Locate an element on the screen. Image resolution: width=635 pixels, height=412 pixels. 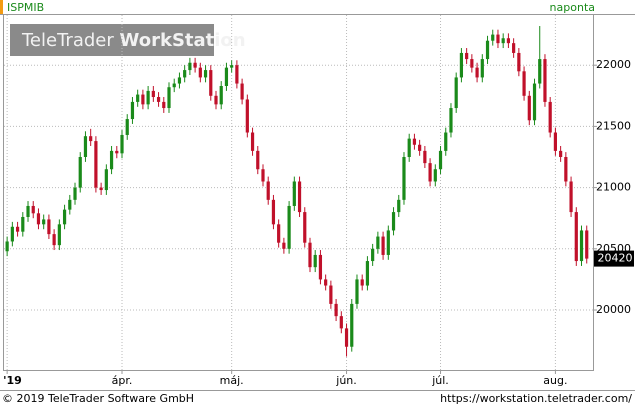
x-tick-label: '19 is located at coordinates (12, 380).